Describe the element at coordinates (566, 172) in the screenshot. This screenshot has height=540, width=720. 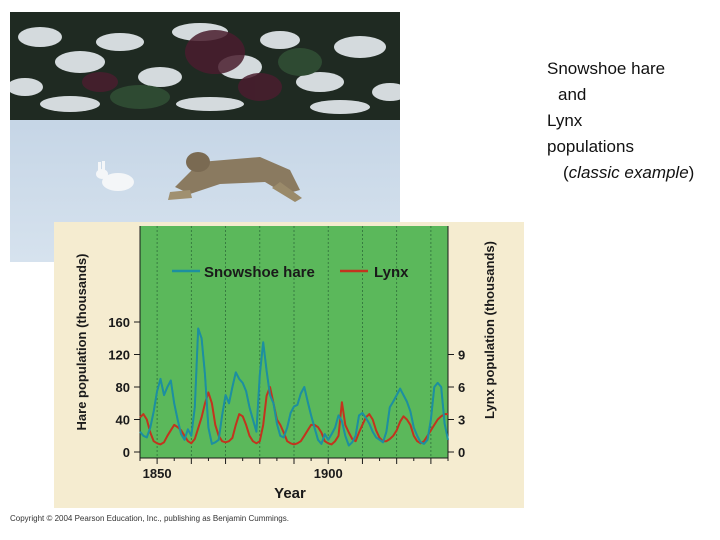
I see `caption-paren-open: (` at that location.